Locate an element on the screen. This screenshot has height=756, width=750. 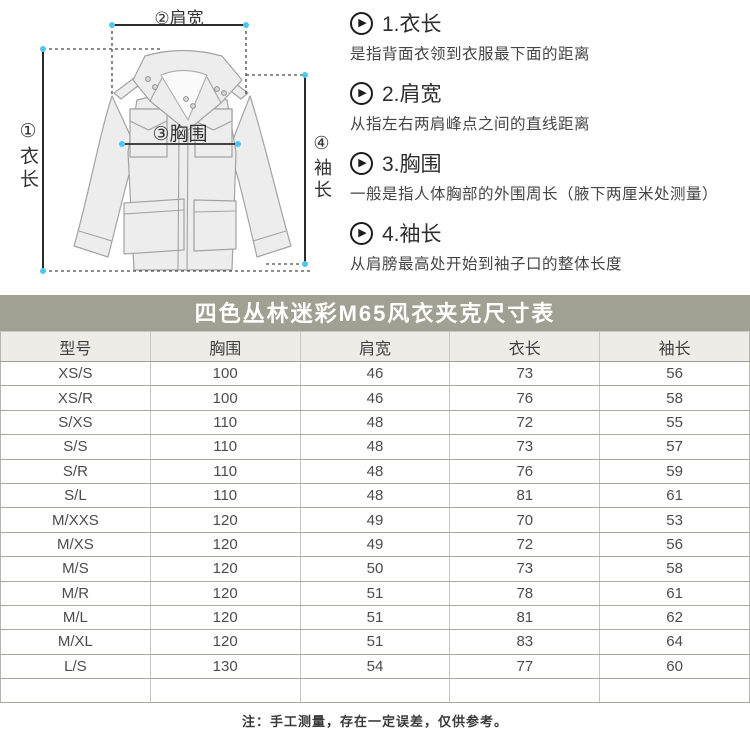
table-cell: 46 is located at coordinates (374, 398).